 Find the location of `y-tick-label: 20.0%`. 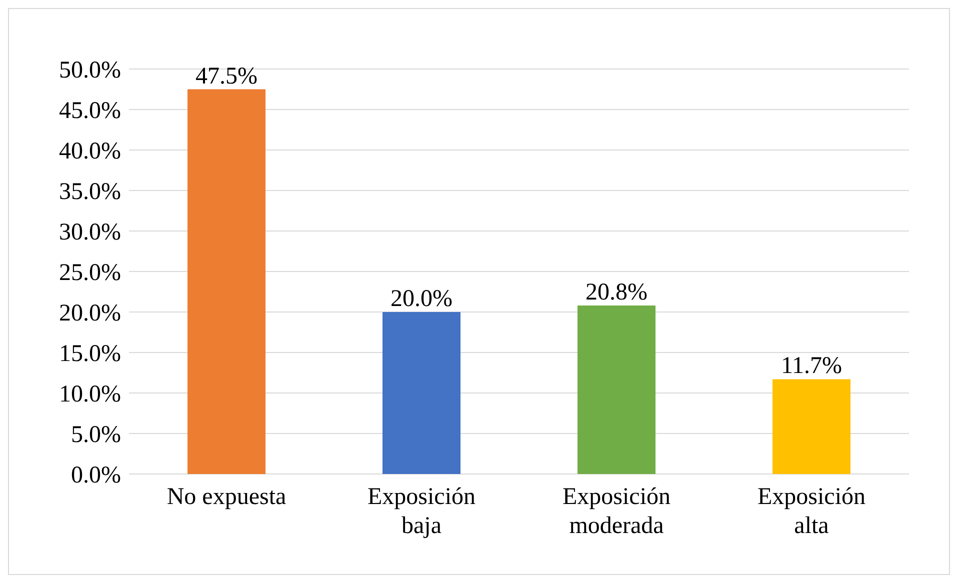

y-tick-label: 20.0% is located at coordinates (90, 313).